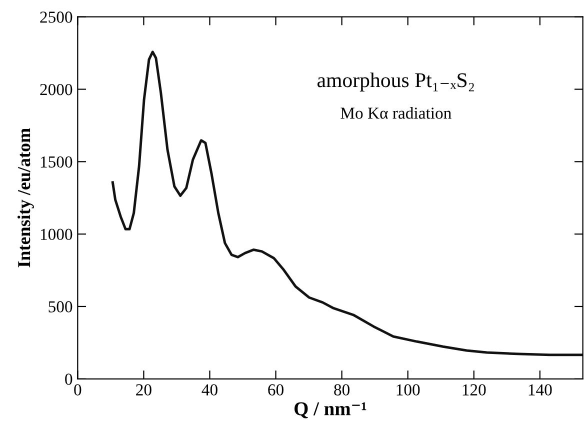 Image resolution: width=584 pixels, height=421 pixels. What do you see at coordinates (25, 198) in the screenshot?
I see `y-axis-title: Intensity /eu/atom` at bounding box center [25, 198].